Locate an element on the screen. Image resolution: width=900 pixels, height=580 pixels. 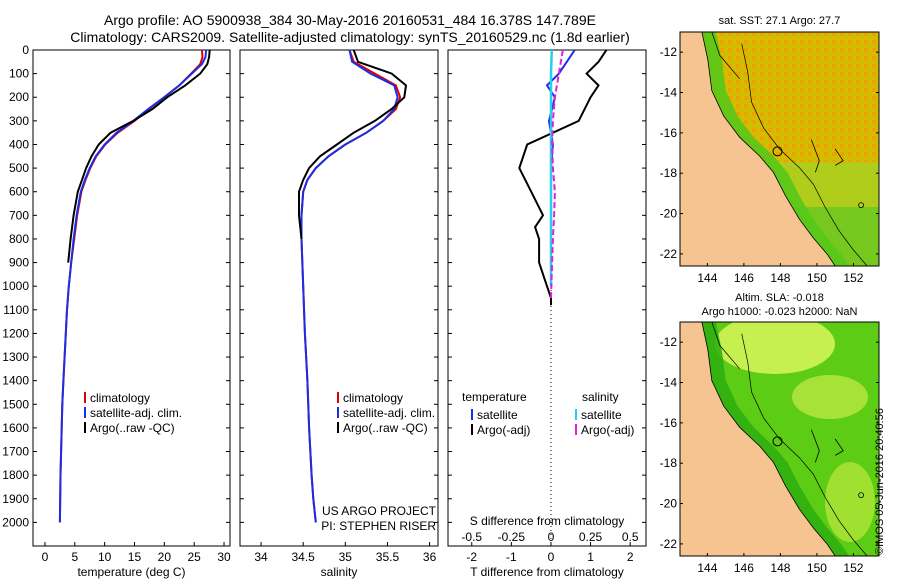
y-tick-label: 1700 is located at coordinates (15, 452).